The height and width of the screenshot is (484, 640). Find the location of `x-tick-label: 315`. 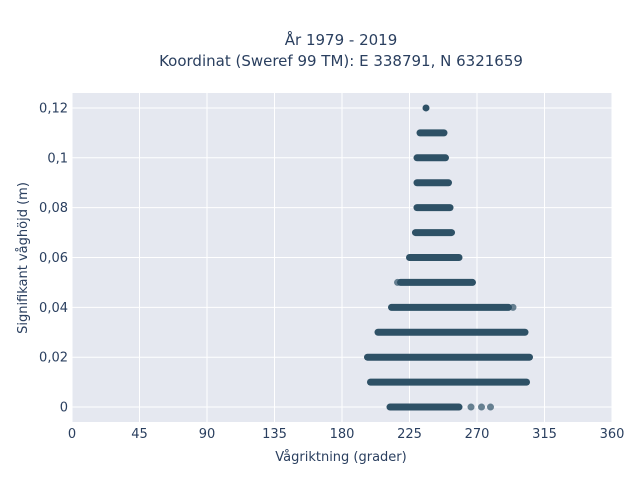

x-tick-label: 315 is located at coordinates (544, 434).